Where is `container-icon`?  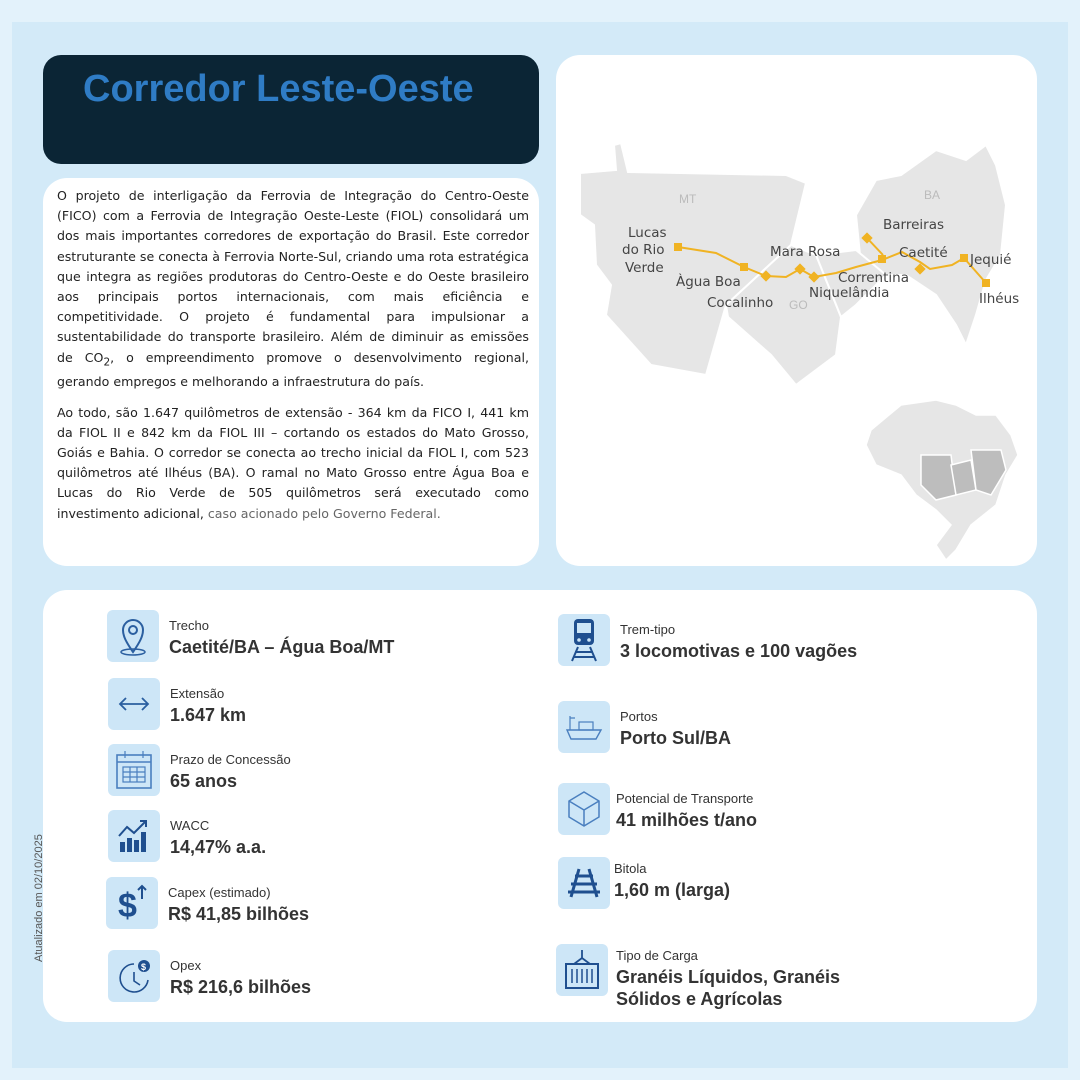 container-icon is located at coordinates (582, 970).